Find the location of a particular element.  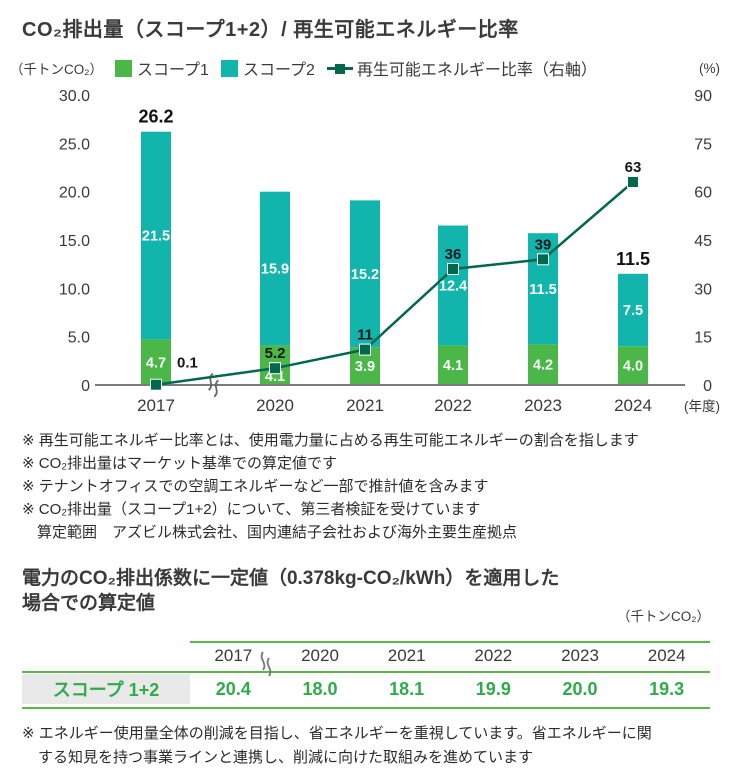

svg-text: 90 is located at coordinates (703, 96).